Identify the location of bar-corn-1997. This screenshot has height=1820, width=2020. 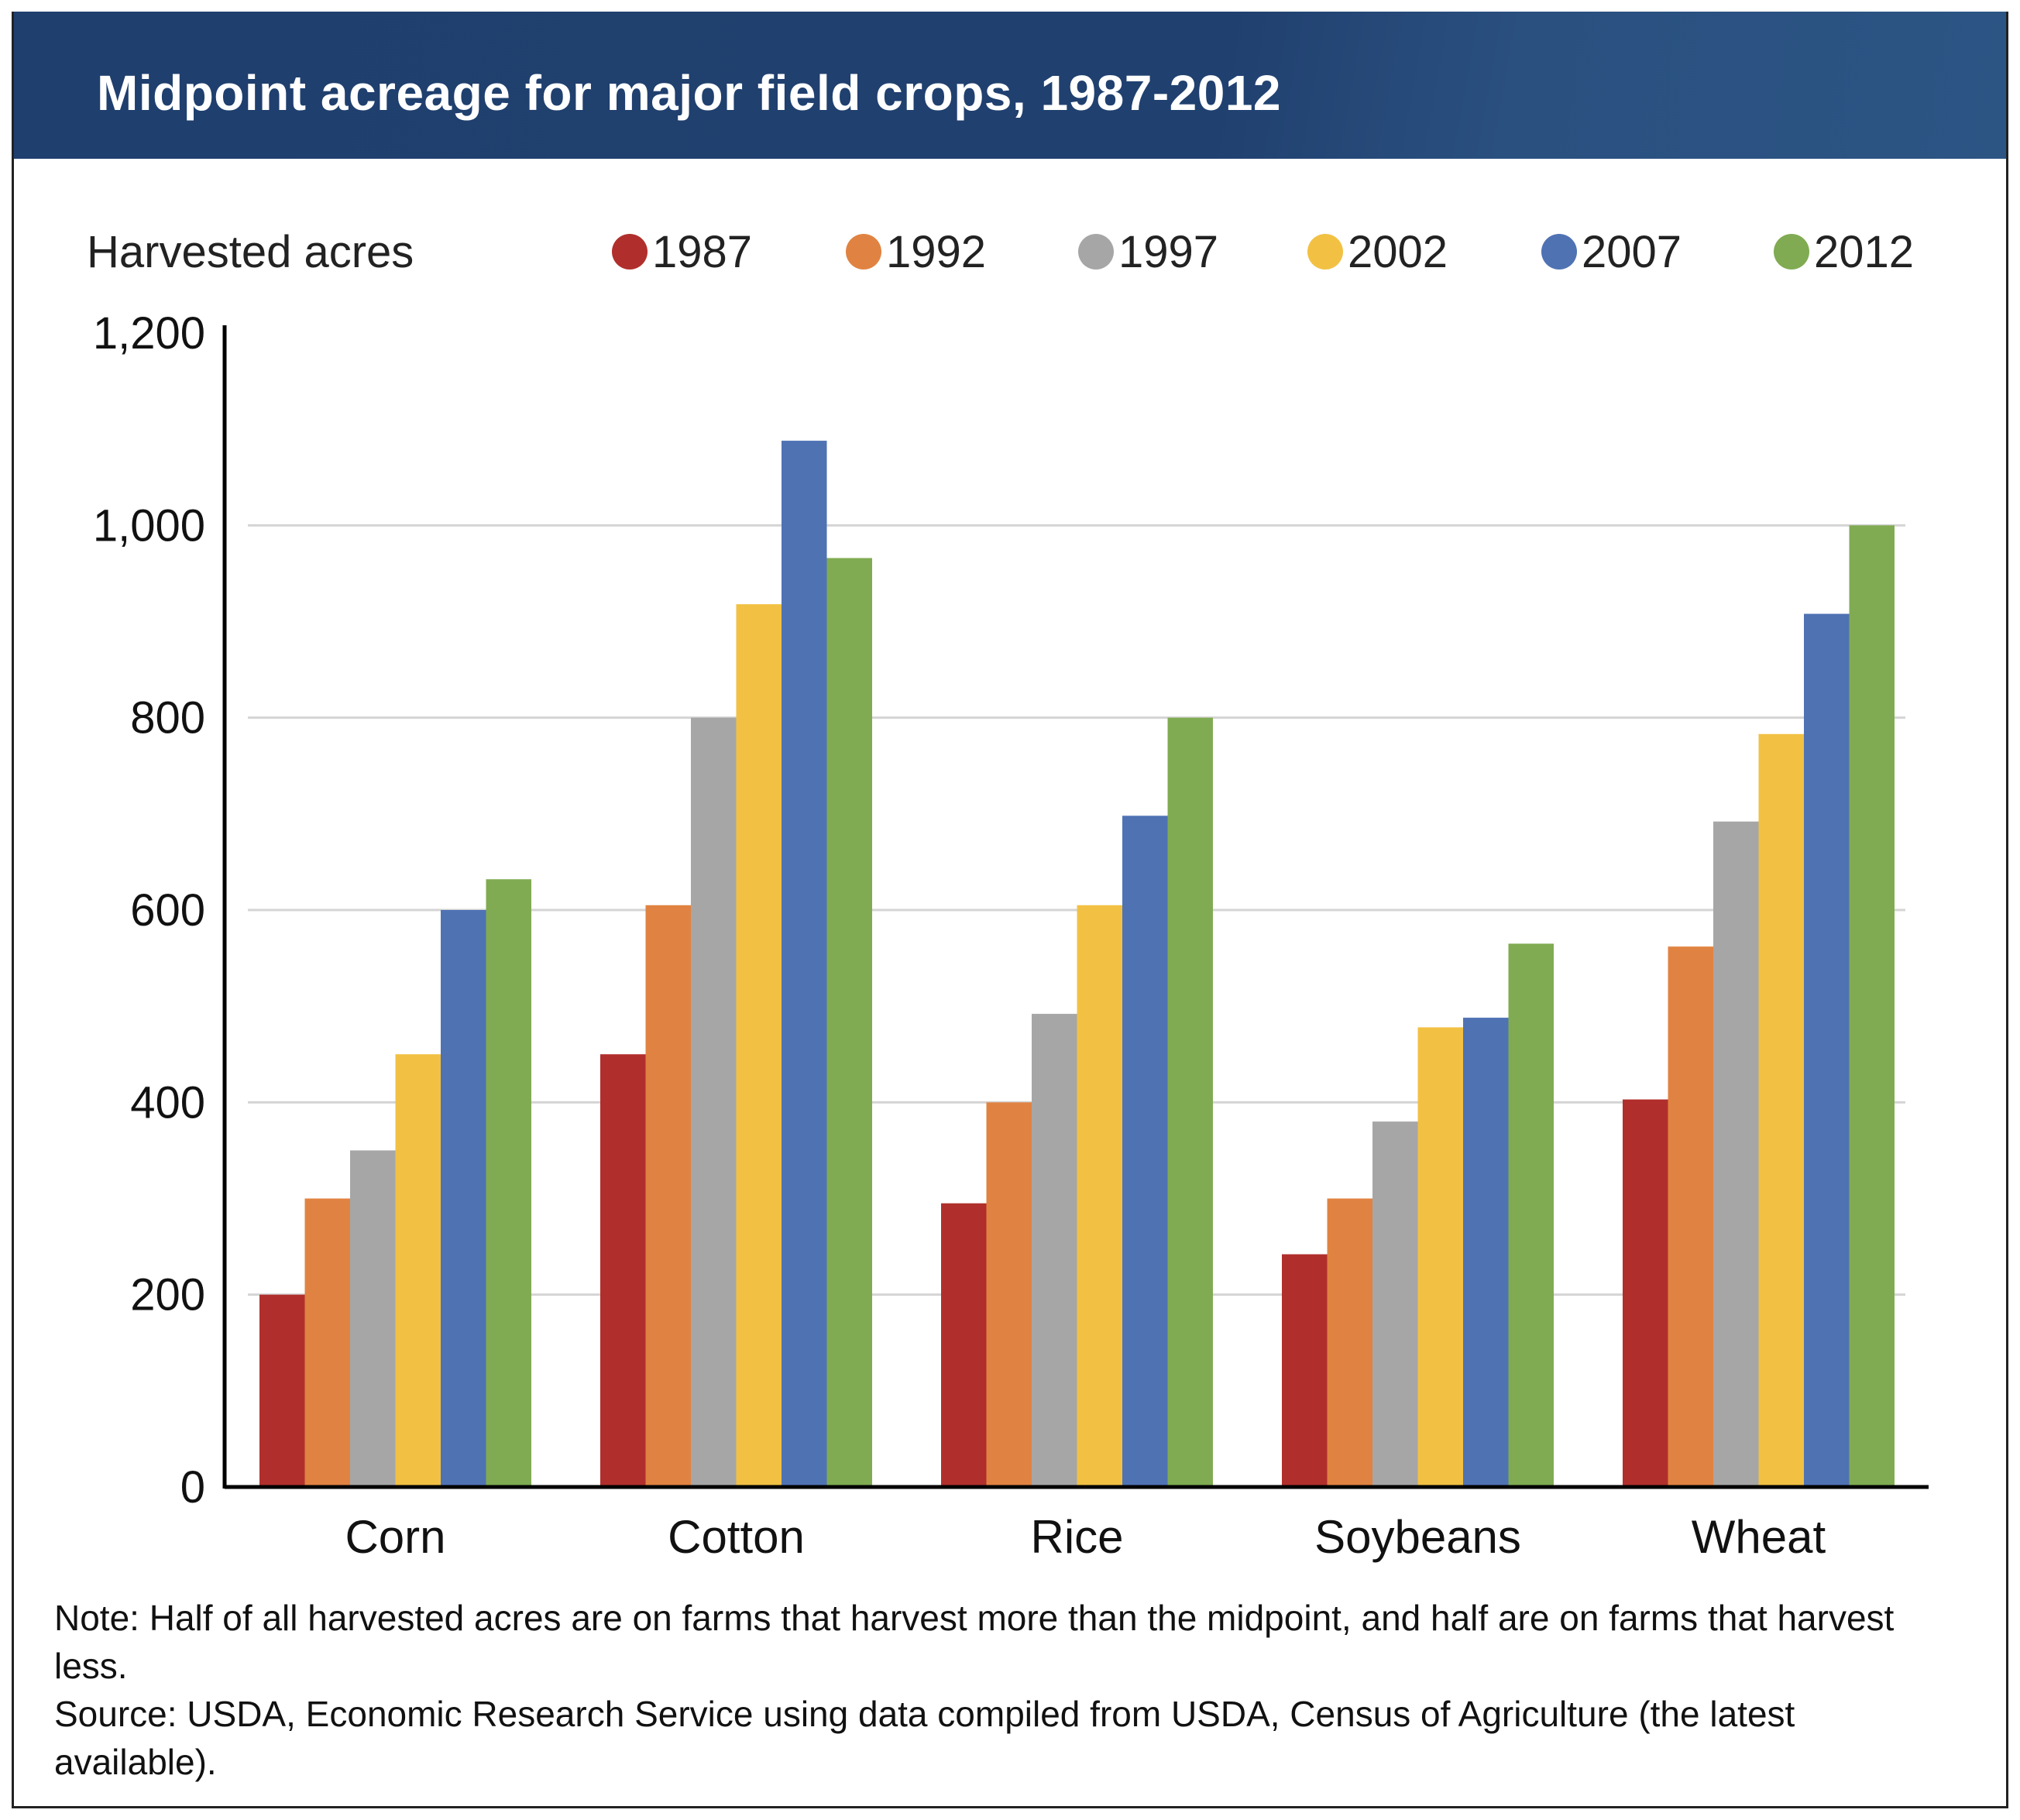
(373, 1319).